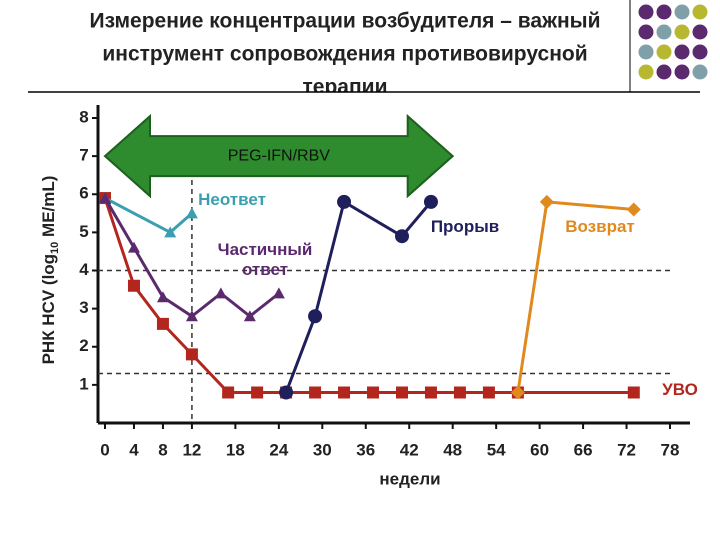  I want to click on y-label-part: РНК HCV (log, so click(48, 309).